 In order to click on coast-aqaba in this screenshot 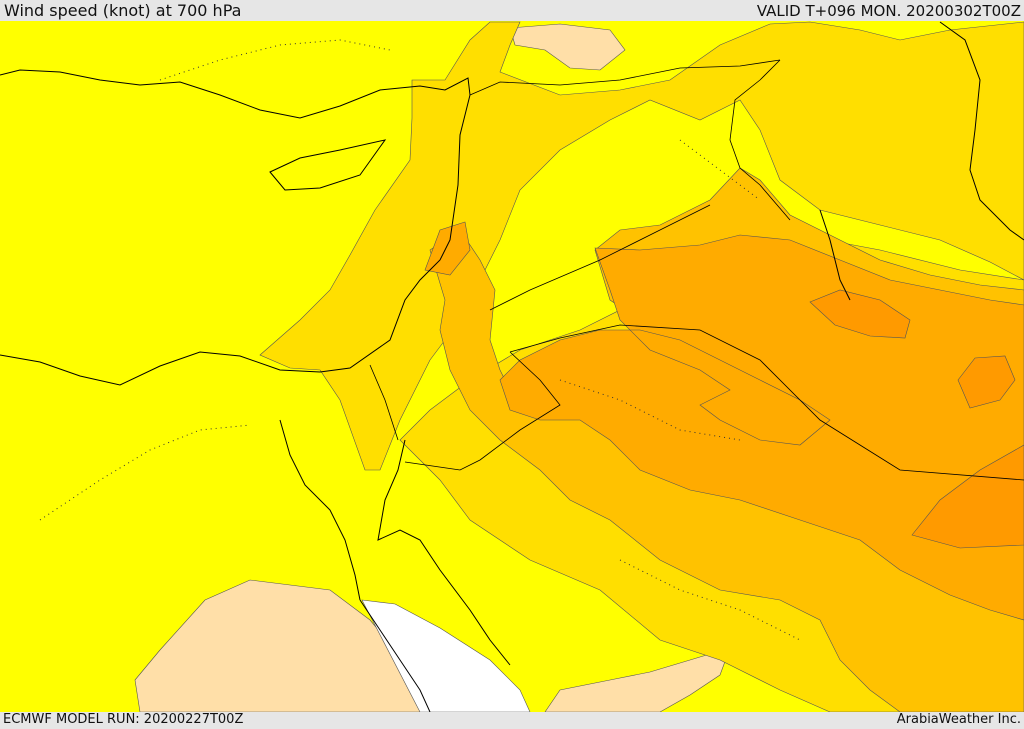, I will do `click(444, 552)`.